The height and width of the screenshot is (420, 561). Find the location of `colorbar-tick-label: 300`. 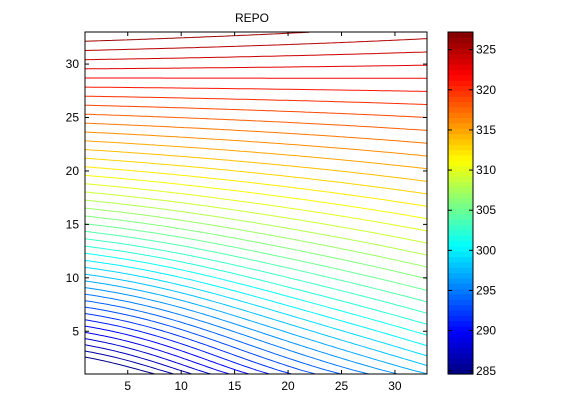

colorbar-tick-label: 300 is located at coordinates (486, 250).